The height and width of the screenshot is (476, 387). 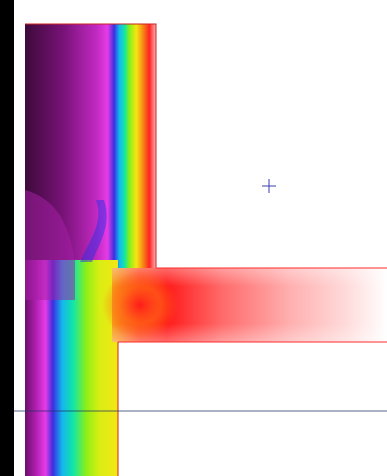 I want to click on thermal-bridge-hotspot, so click(x=140, y=305).